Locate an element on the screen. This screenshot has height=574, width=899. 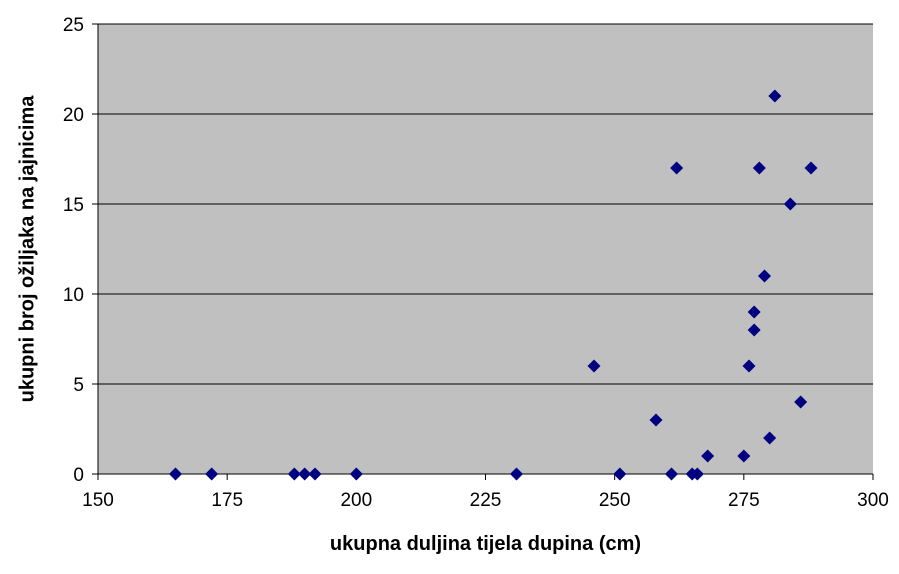
y-axis-title: ukupni broj ožiljaka na jajnicima is located at coordinates (27, 249).